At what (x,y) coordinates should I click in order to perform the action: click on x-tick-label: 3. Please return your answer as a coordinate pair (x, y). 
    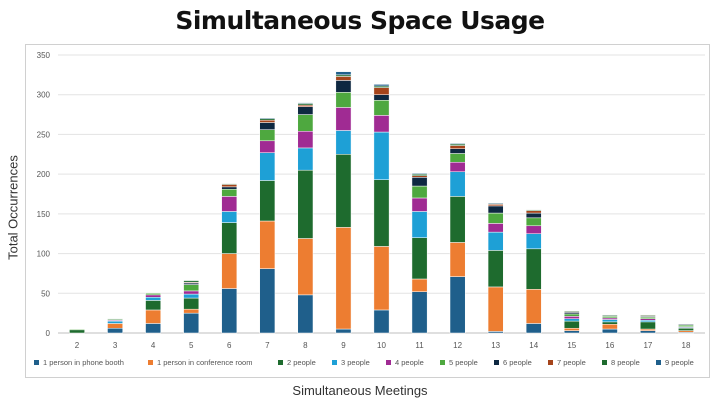
    Looking at the image, I should click on (115, 345).